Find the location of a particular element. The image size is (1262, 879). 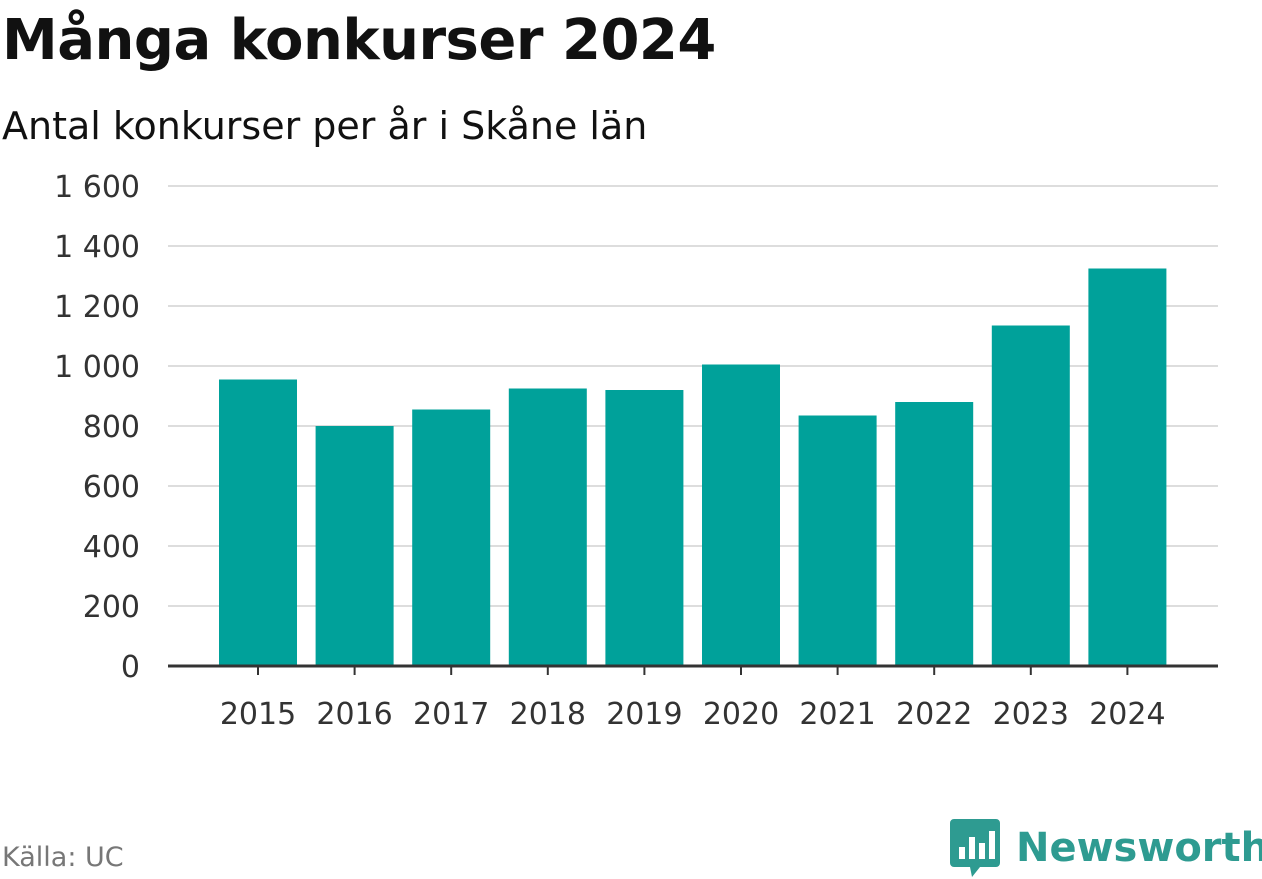

bar-2016 is located at coordinates (354, 546).